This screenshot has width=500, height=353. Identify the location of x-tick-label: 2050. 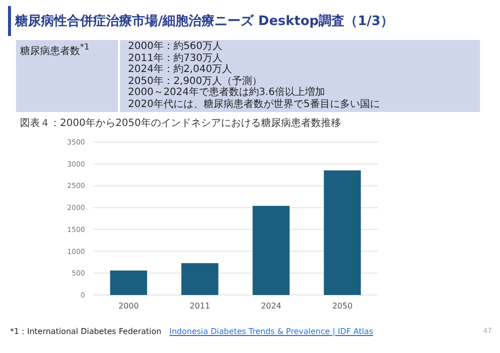
(342, 306).